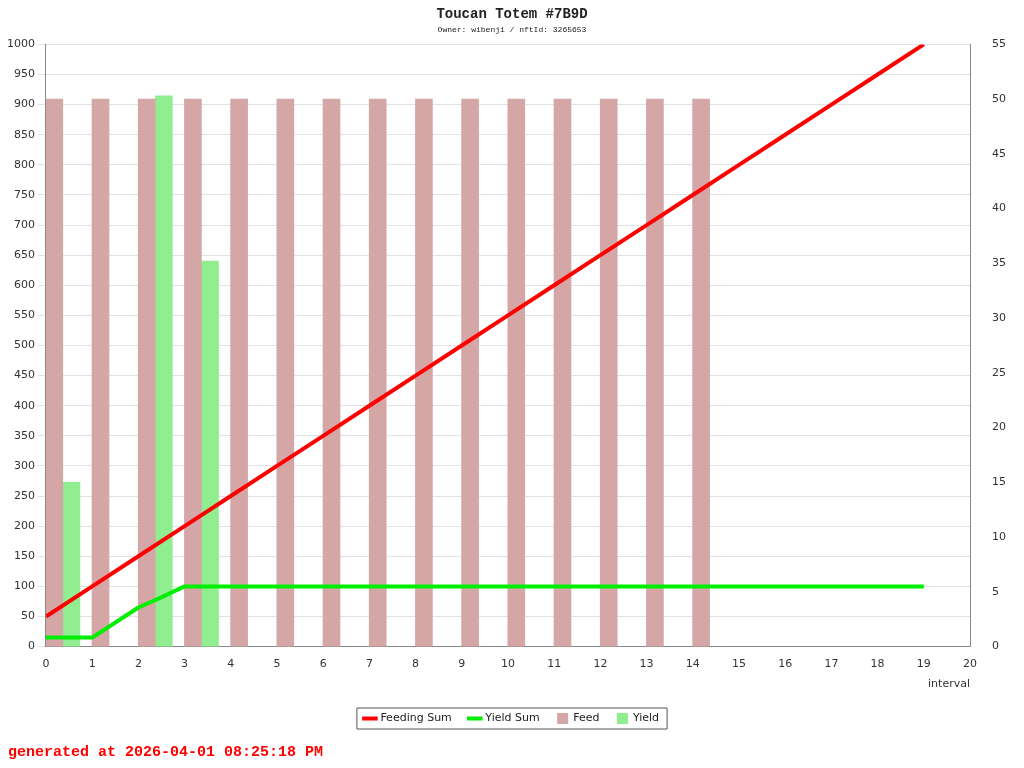  What do you see at coordinates (24, 224) in the screenshot?
I see `y-tick-label: 700` at bounding box center [24, 224].